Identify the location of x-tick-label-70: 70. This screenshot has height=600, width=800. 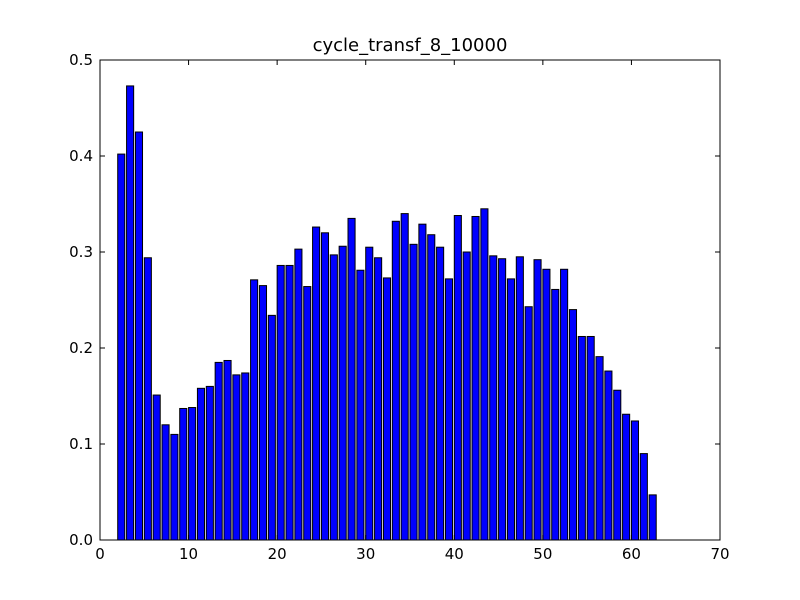
(719, 554).